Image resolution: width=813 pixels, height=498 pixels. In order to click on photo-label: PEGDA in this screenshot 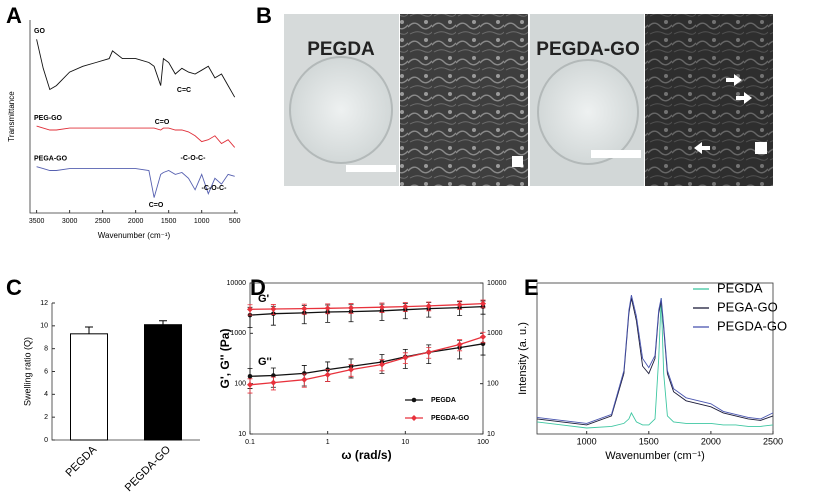, I will do `click(341, 49)`.